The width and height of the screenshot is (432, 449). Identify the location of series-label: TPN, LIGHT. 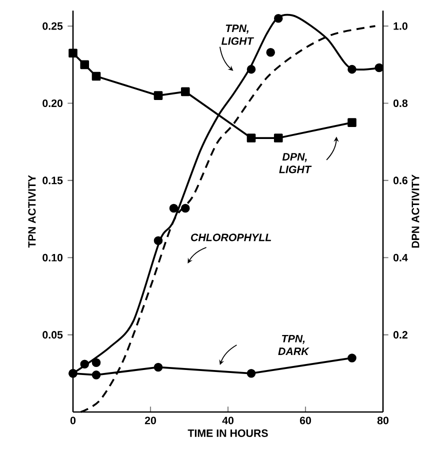
(237, 34).